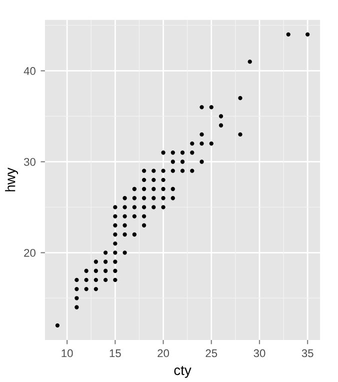 Image resolution: width=338 pixels, height=382 pixels. Describe the element at coordinates (308, 353) in the screenshot. I see `x-tick-label: 35` at that location.